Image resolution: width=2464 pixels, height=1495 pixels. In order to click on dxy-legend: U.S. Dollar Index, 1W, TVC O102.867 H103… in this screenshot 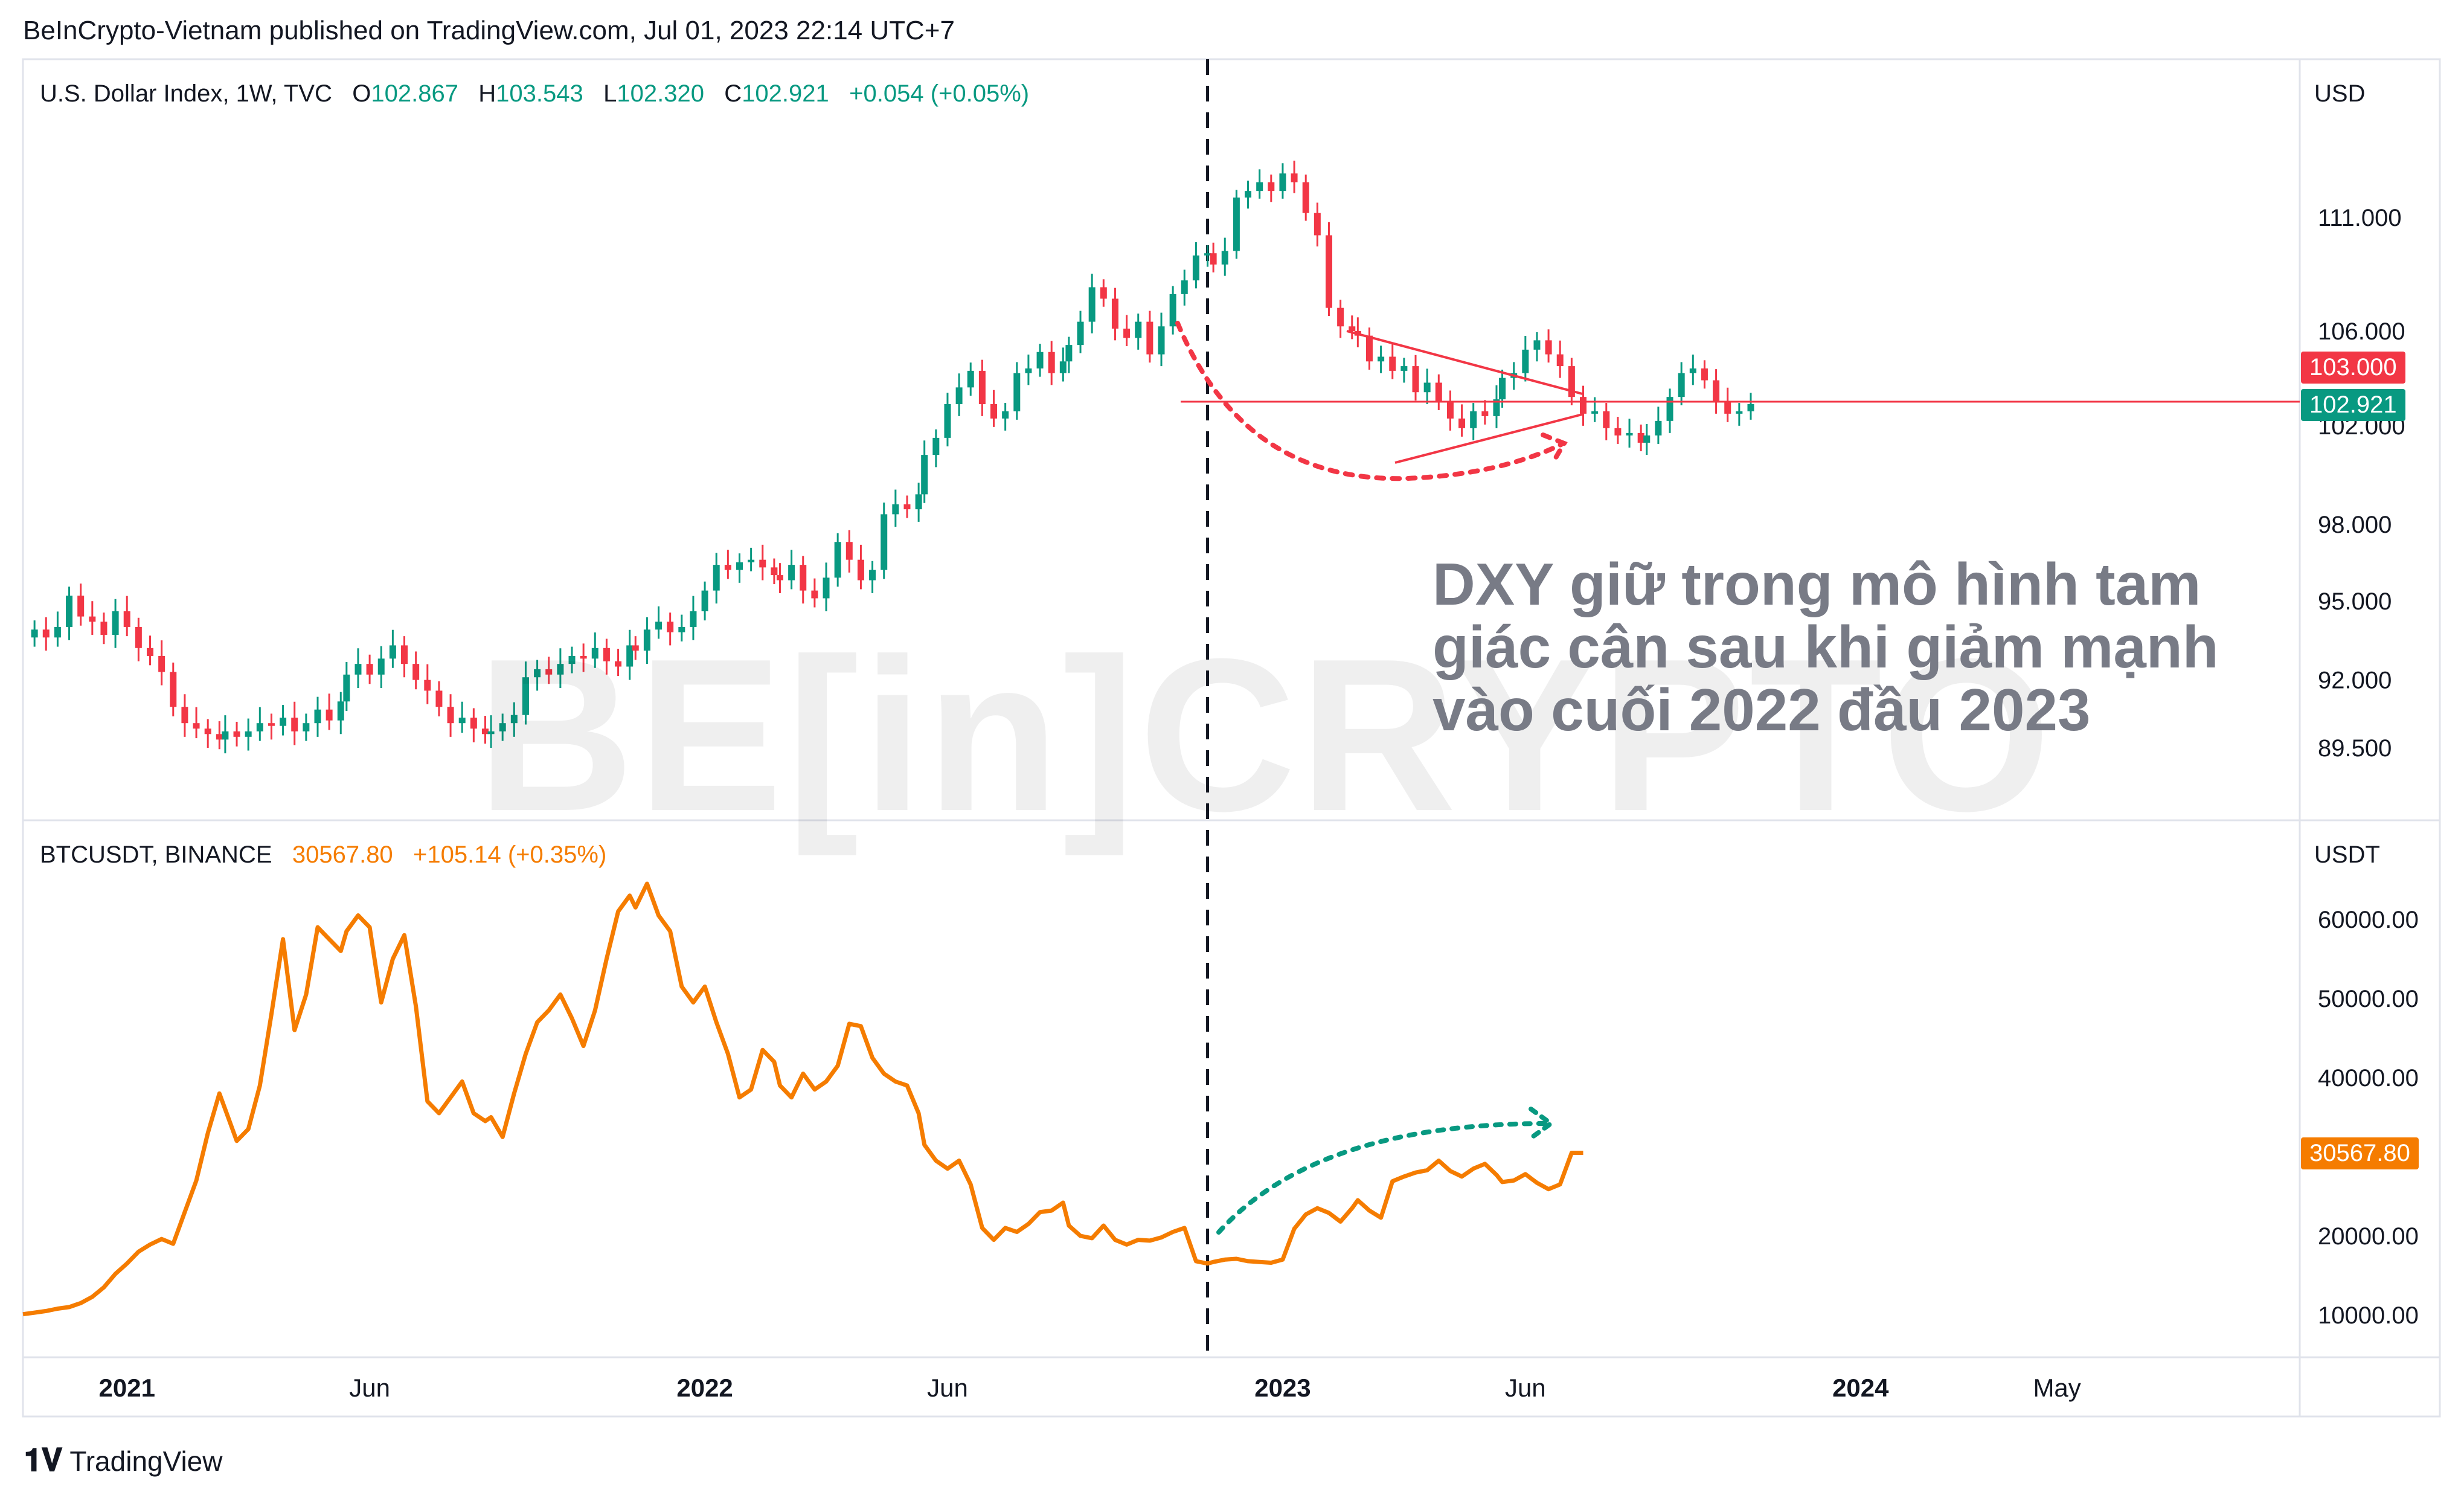, I will do `click(534, 94)`.